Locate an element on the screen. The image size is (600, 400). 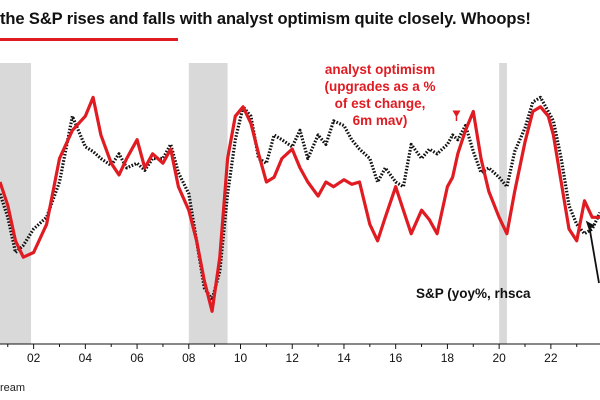
x-axis: 02 04 06 08 10 12 14 16 18 20 22 is located at coordinates (300, 354).